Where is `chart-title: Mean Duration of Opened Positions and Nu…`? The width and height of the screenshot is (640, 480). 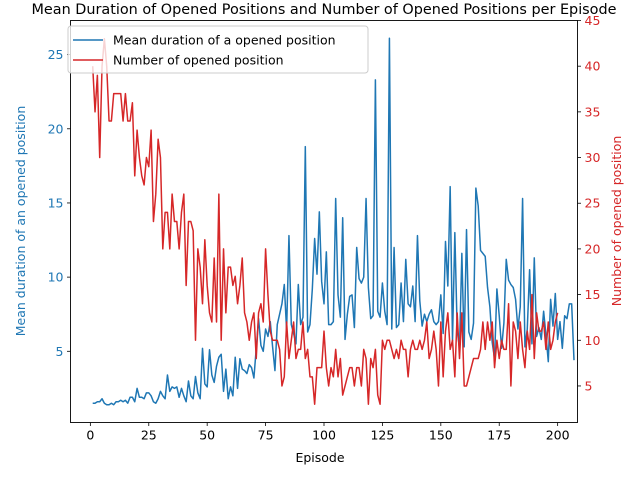 chart-title: Mean Duration of Opened Positions and Nu… is located at coordinates (324, 10).